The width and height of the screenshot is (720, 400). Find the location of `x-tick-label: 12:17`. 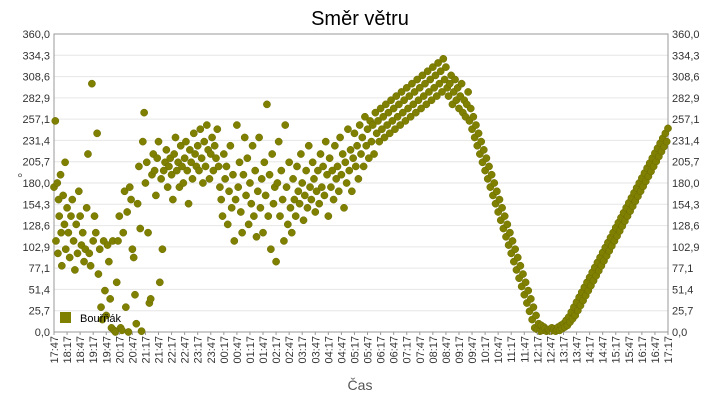

x-tick-label: 12:17 is located at coordinates (538, 350).